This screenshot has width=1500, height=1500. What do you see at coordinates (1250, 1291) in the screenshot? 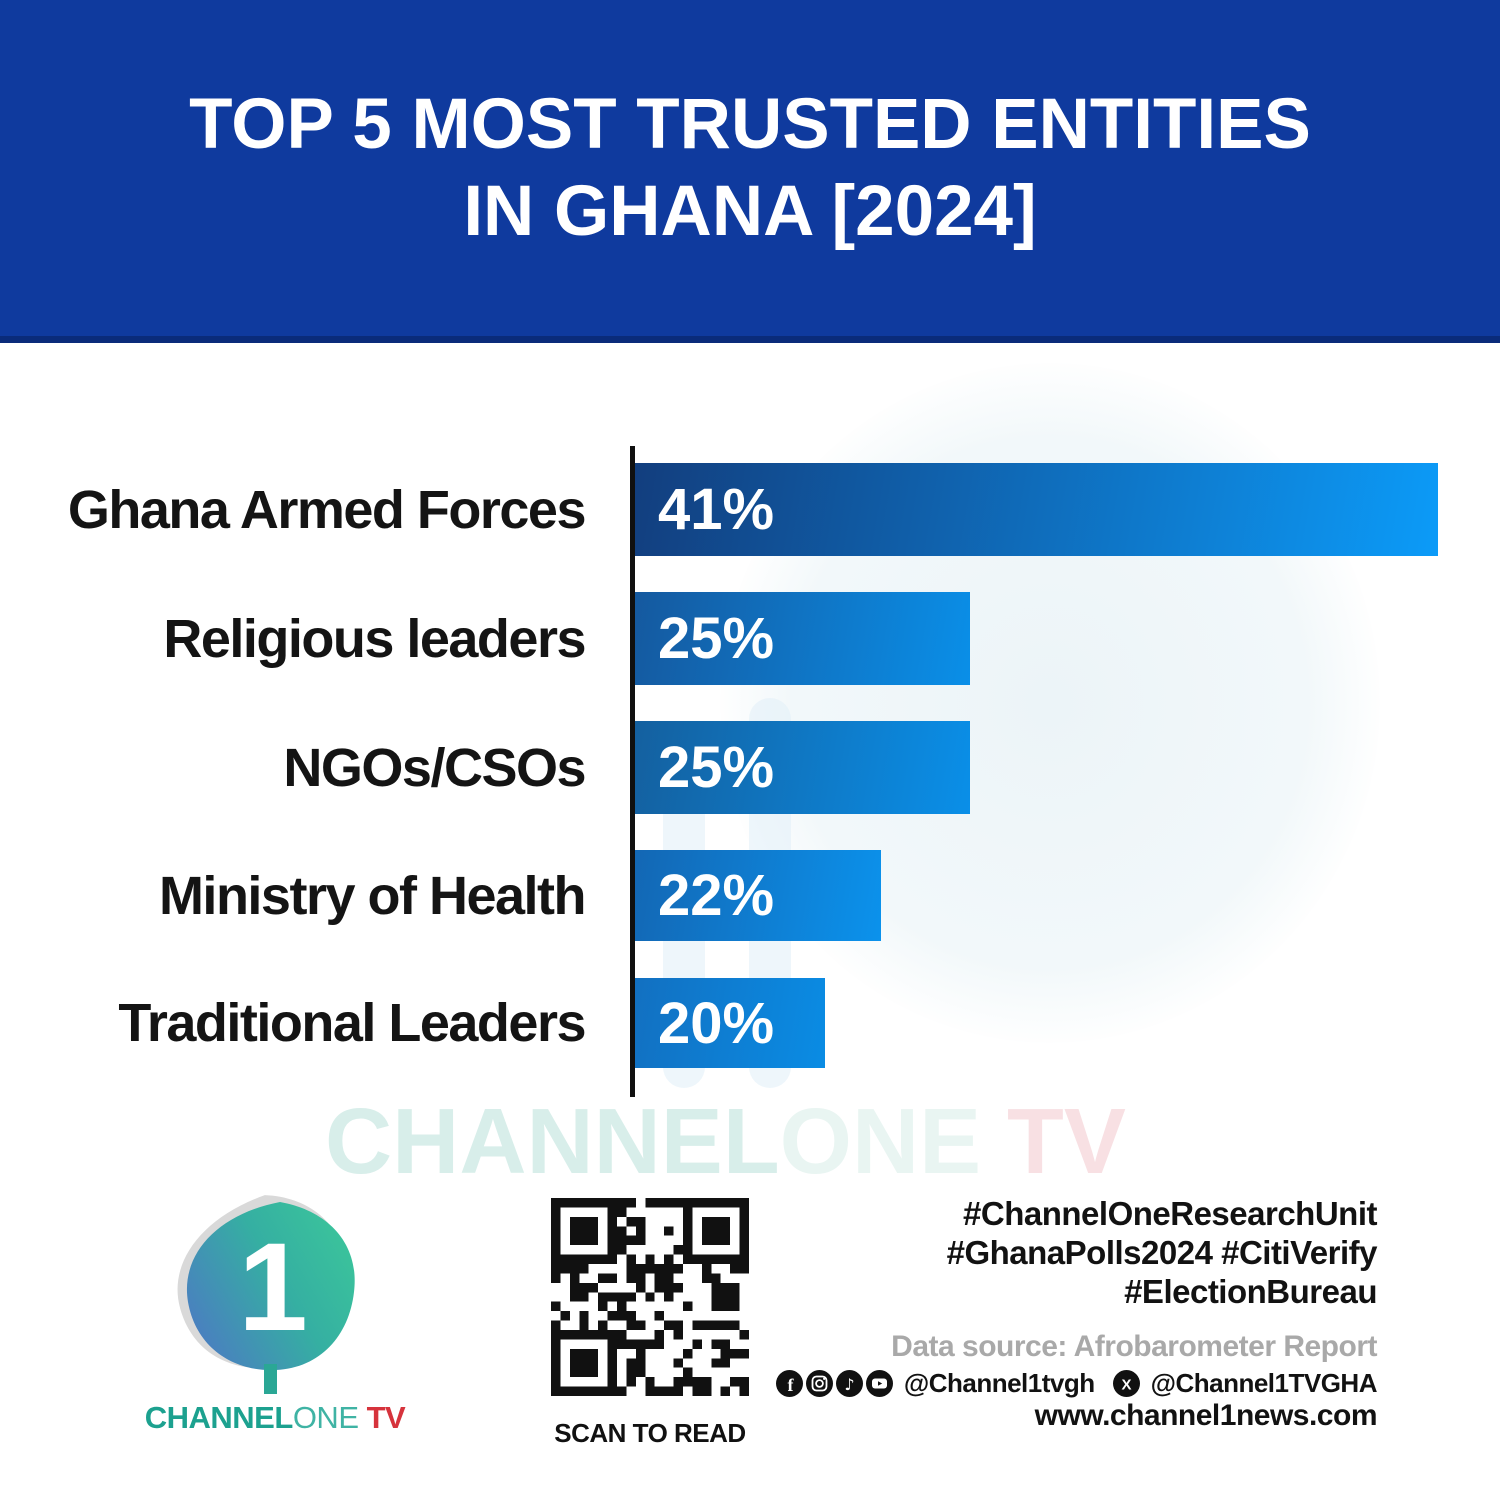
I see `hashtag-line-3: #ElectionBureau` at bounding box center [1250, 1291].